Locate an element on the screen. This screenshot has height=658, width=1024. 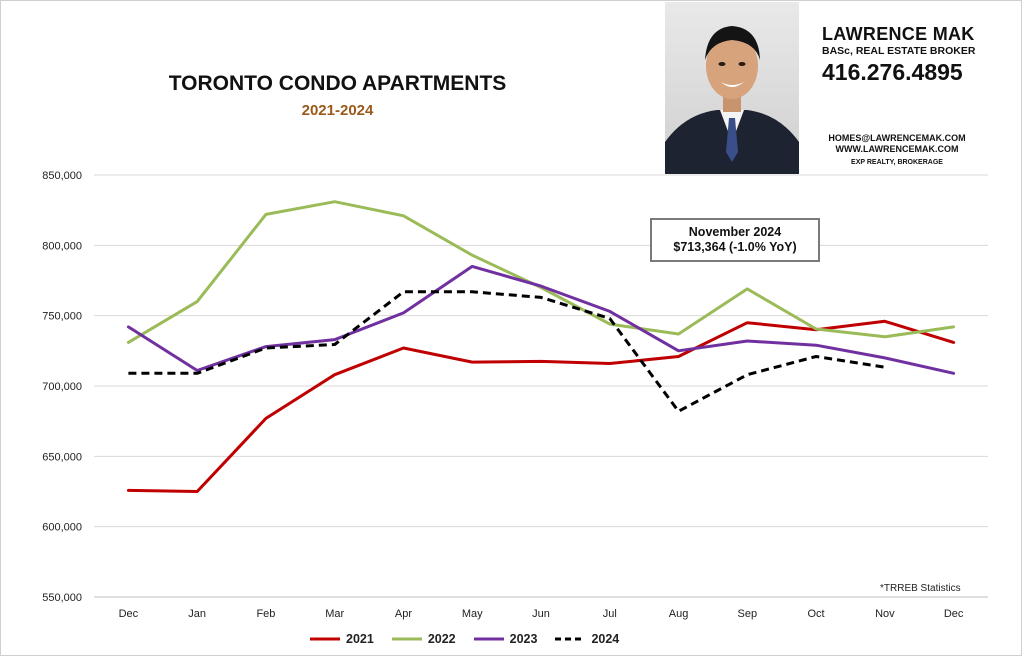
legend-item-2022: 2022 is located at coordinates (423, 639).